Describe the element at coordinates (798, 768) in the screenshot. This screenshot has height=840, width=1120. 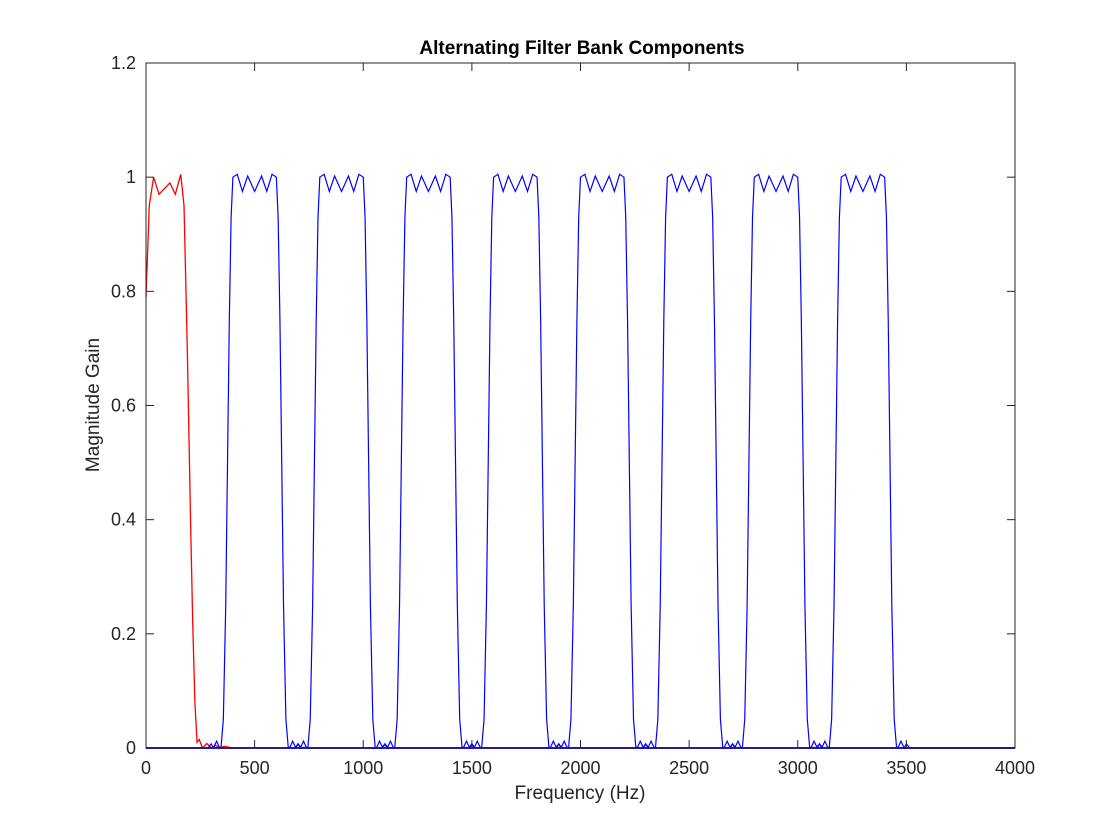
I see `x-tick-label: 3000` at that location.